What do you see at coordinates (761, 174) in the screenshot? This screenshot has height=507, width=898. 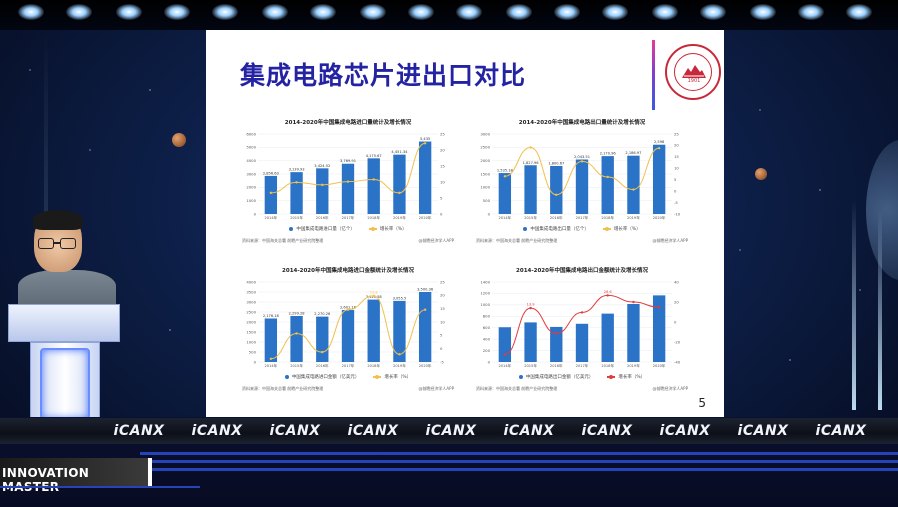 I see `planet-right` at bounding box center [761, 174].